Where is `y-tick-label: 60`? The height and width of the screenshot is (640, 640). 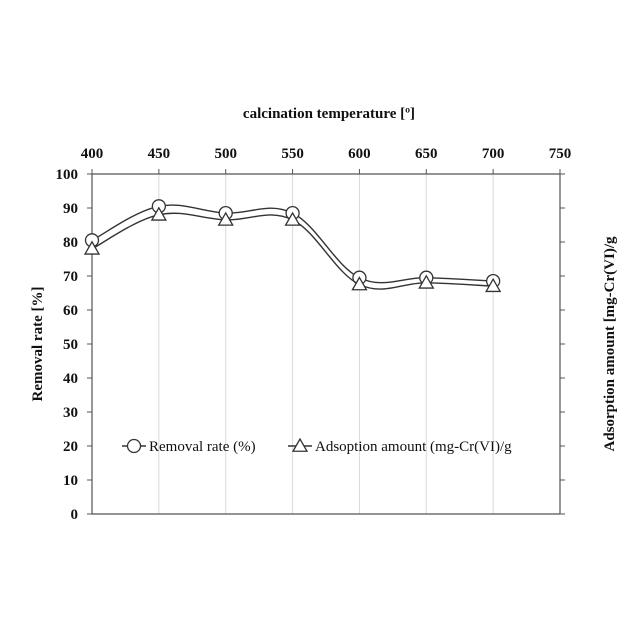
y-tick-label: 60 is located at coordinates (70, 311).